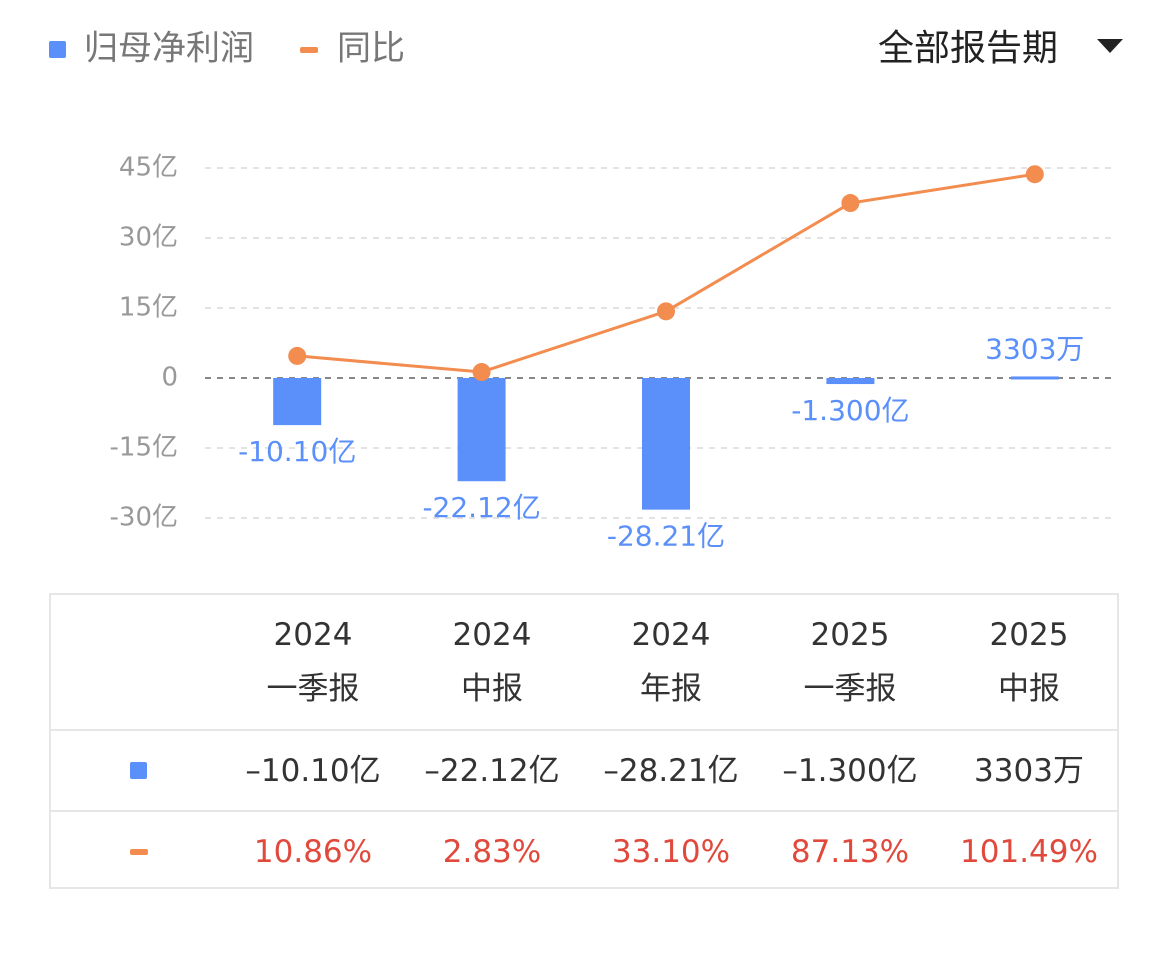 Image resolution: width=1170 pixels, height=959 pixels. What do you see at coordinates (169, 378) in the screenshot?
I see `y-tick-label: 0` at bounding box center [169, 378].